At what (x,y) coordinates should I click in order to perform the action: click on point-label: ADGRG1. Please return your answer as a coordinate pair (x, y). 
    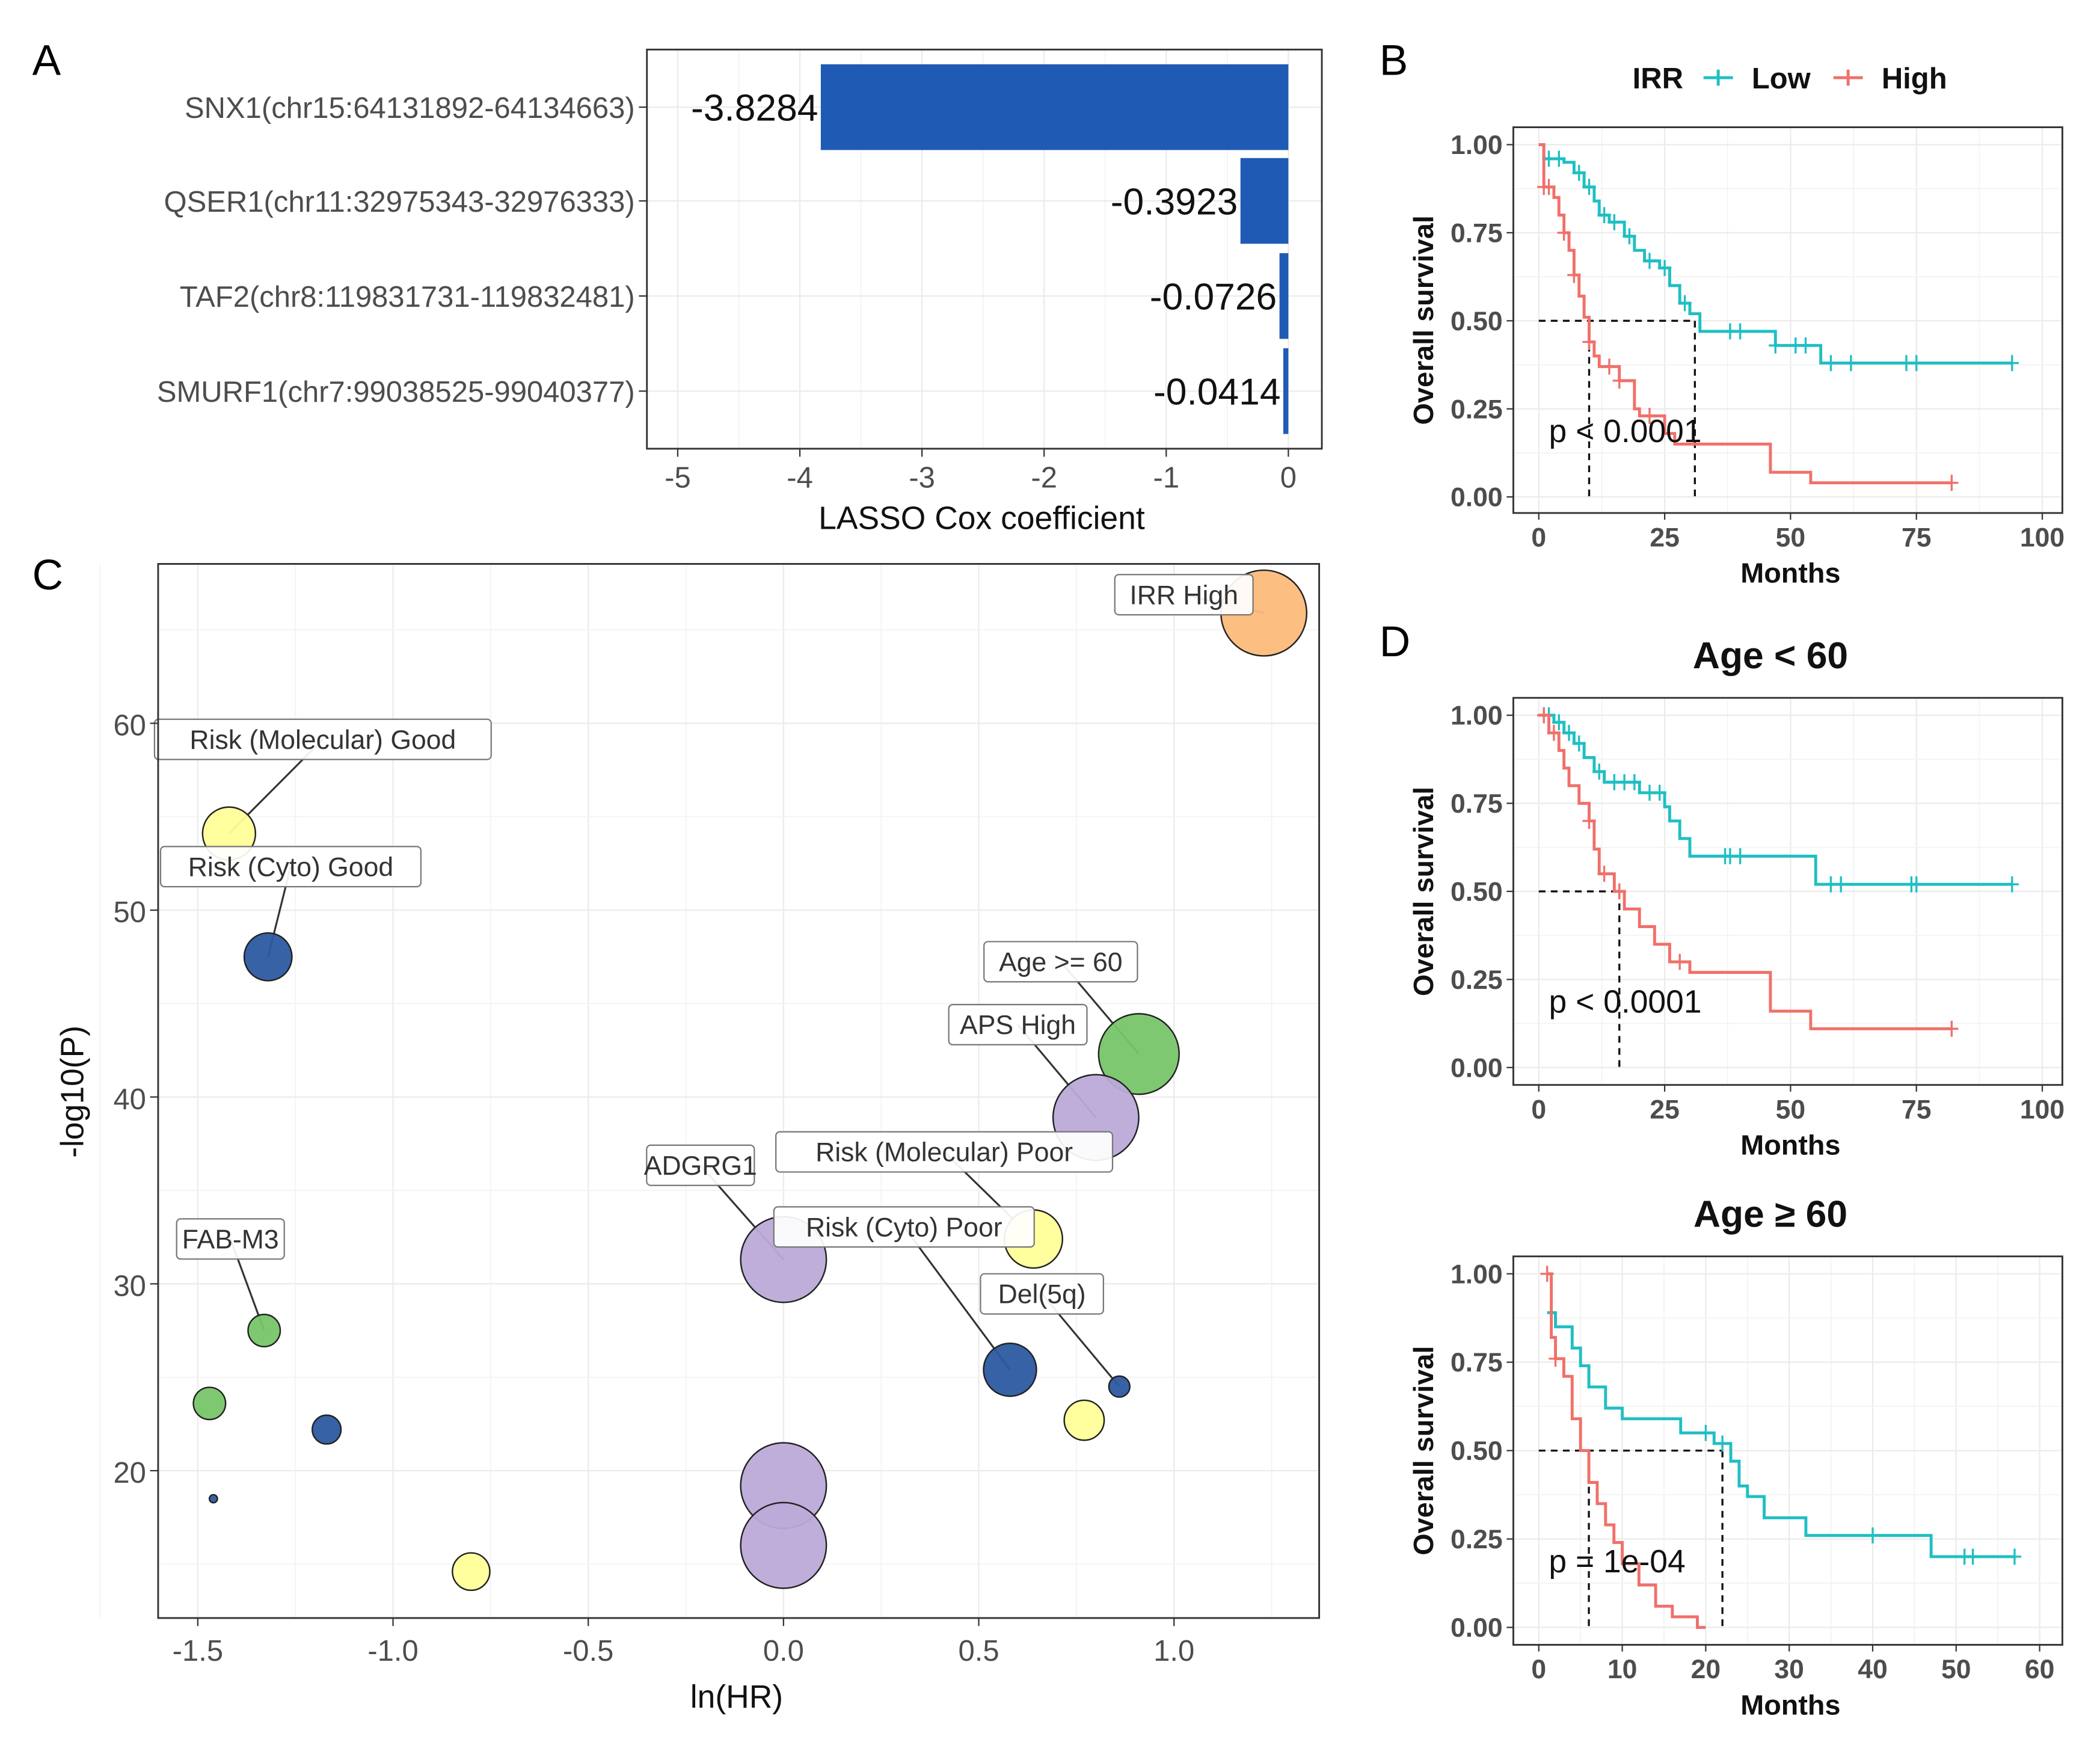
    Looking at the image, I should click on (700, 1166).